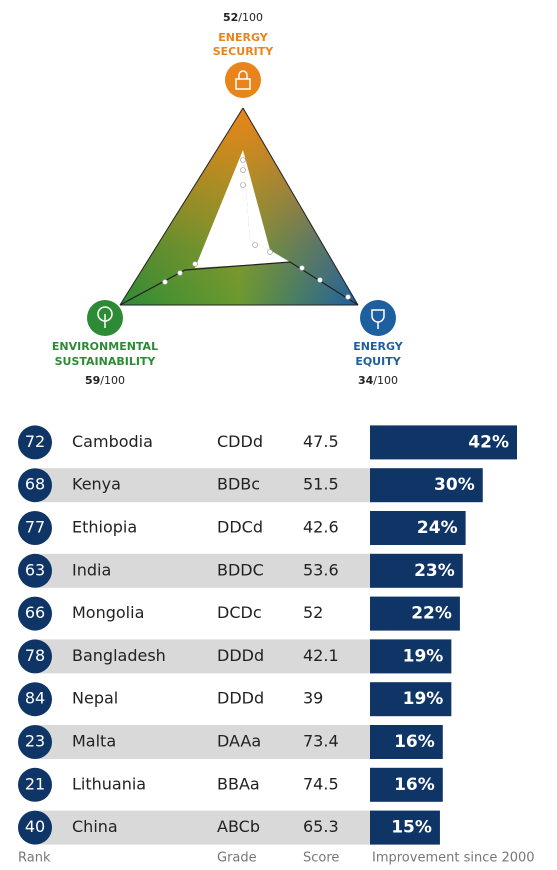 This screenshot has width=557, height=870. Describe the element at coordinates (321, 826) in the screenshot. I see `score: 65.3` at that location.